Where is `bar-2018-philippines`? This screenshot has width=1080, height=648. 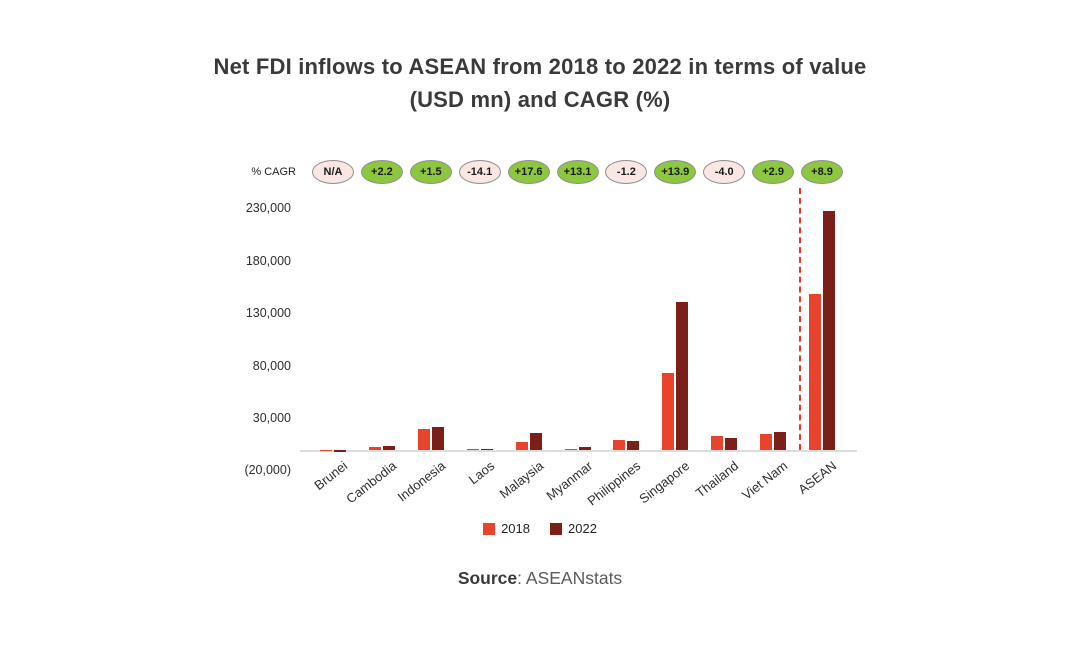
bar-2018-philippines is located at coordinates (619, 444).